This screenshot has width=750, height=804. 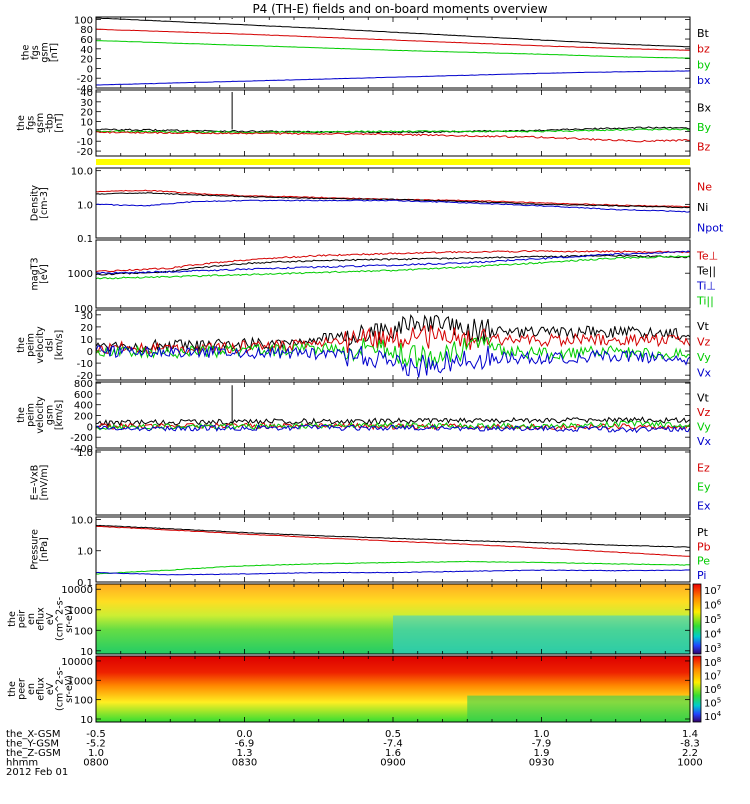 I want to click on legend-label: Vy, so click(x=704, y=426).